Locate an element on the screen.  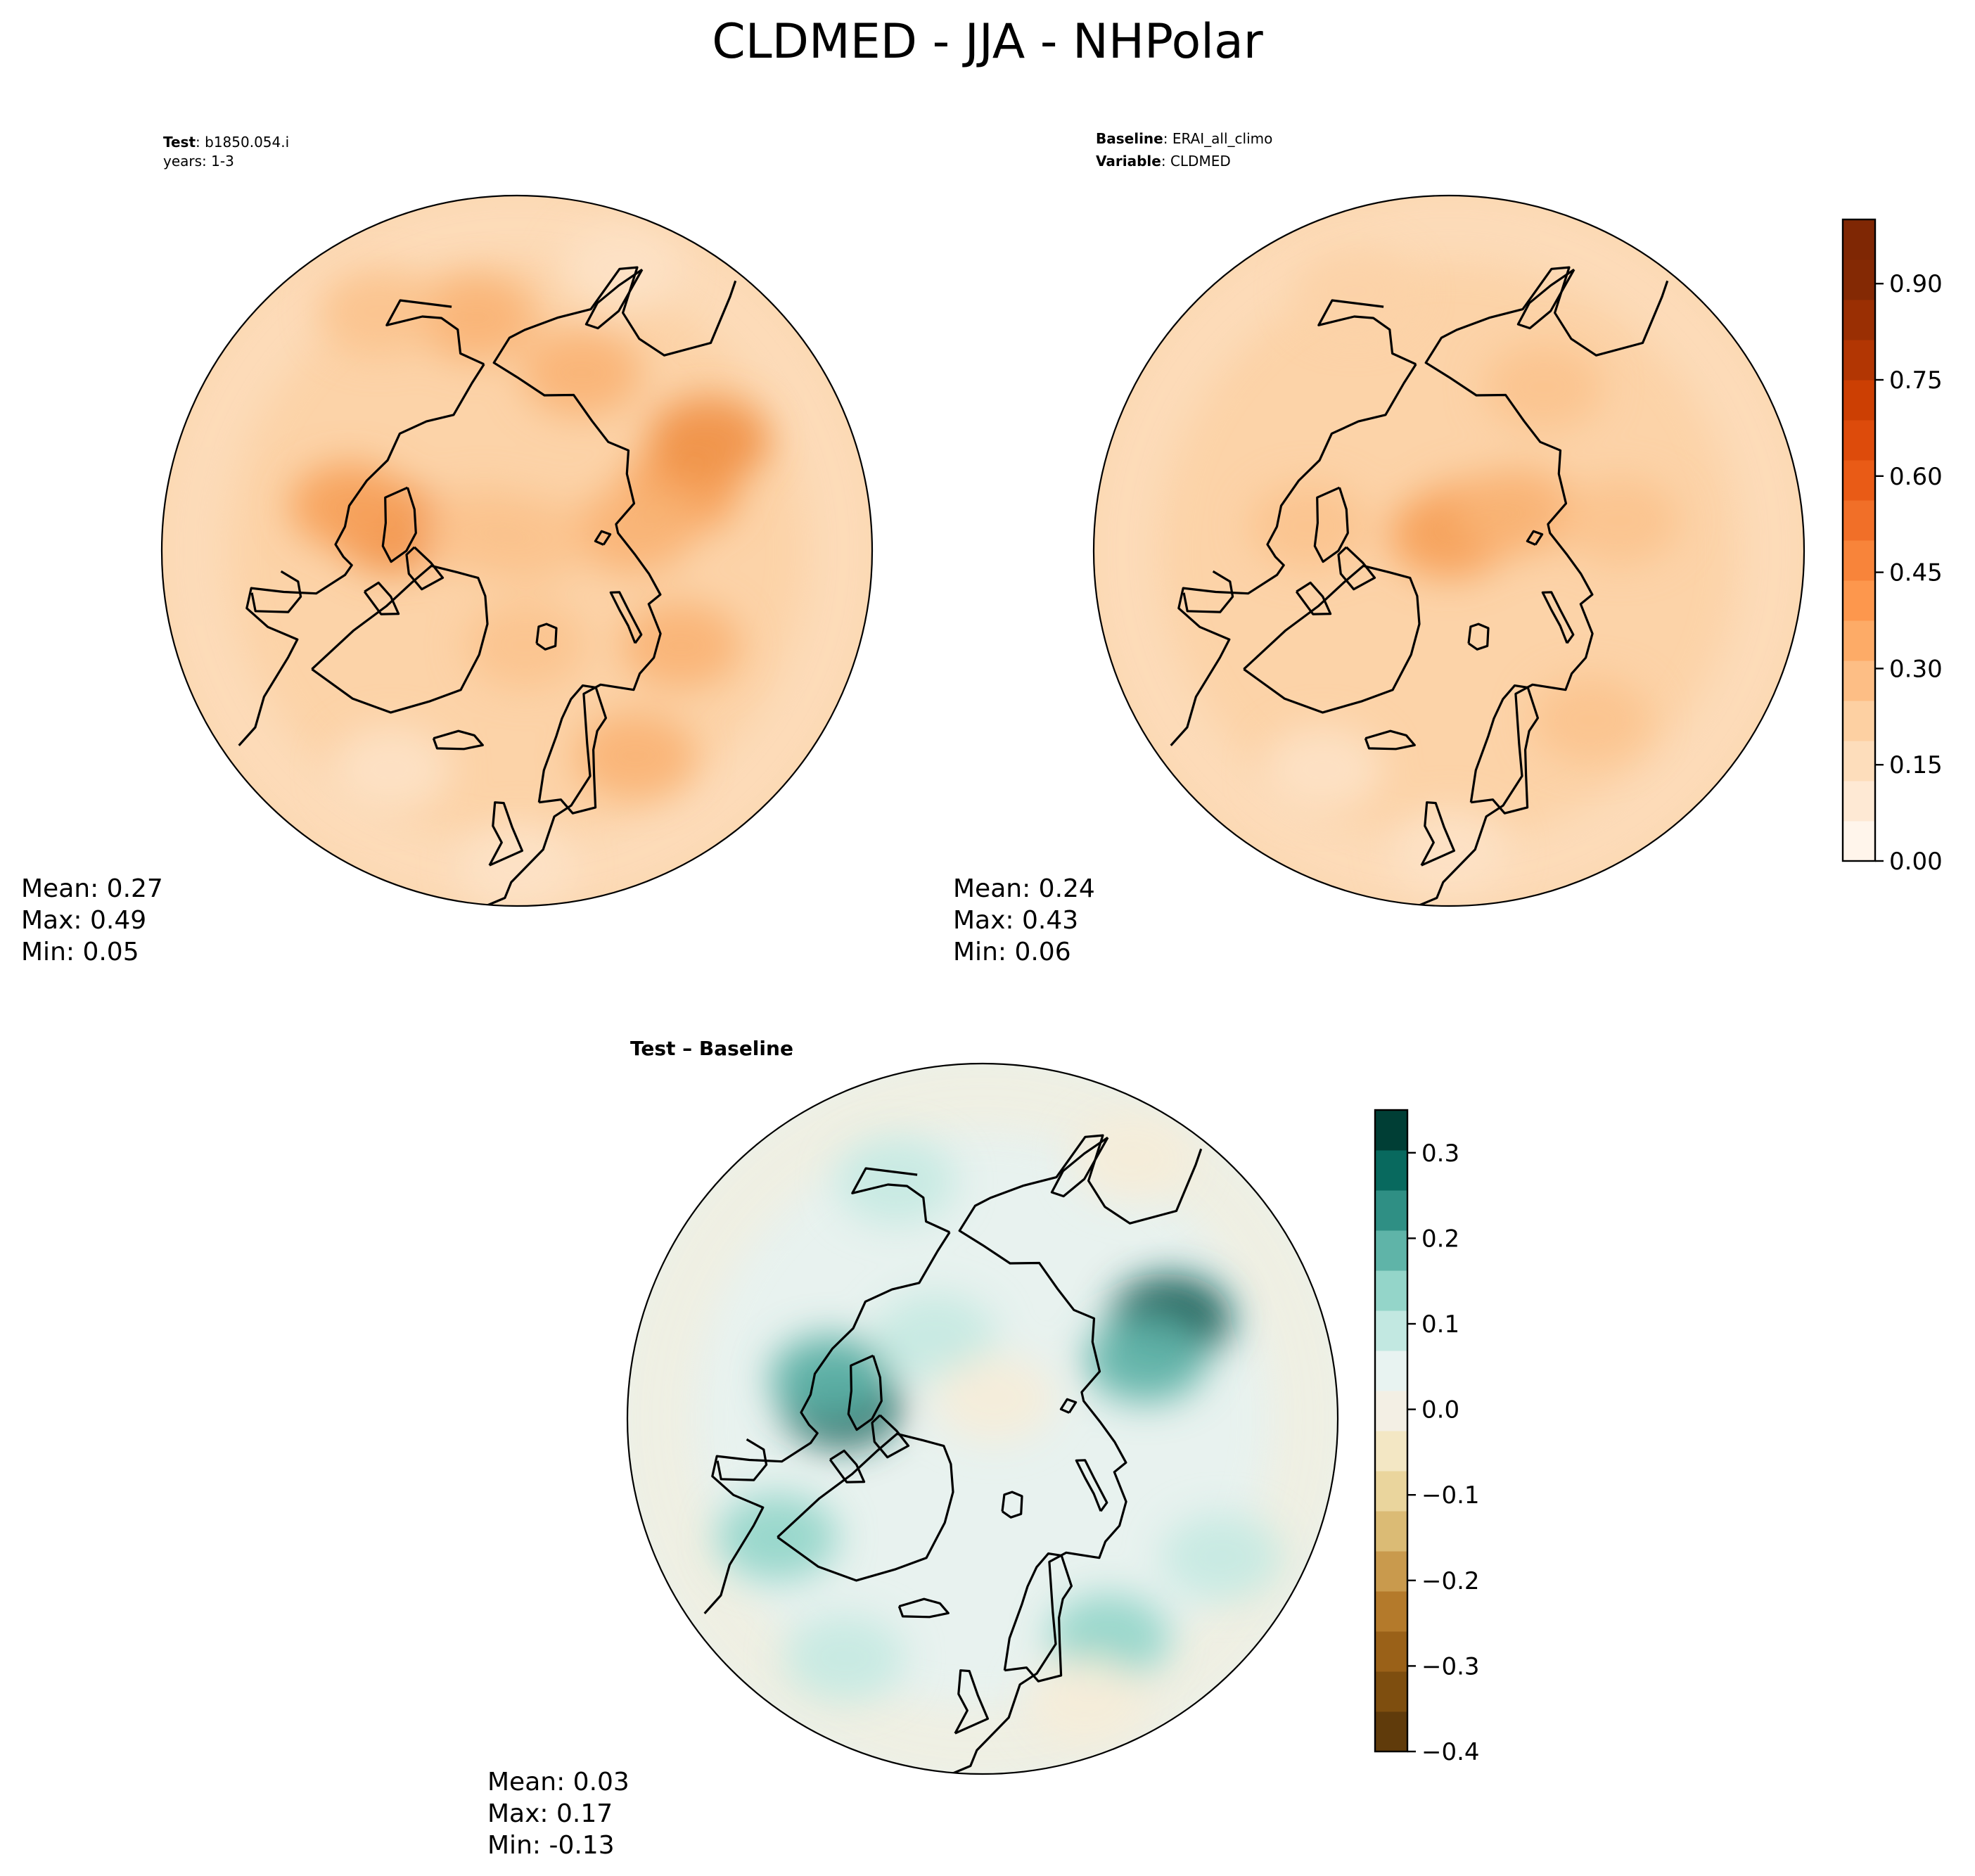
stat-max: Max: 0.43 is located at coordinates (1015, 921).